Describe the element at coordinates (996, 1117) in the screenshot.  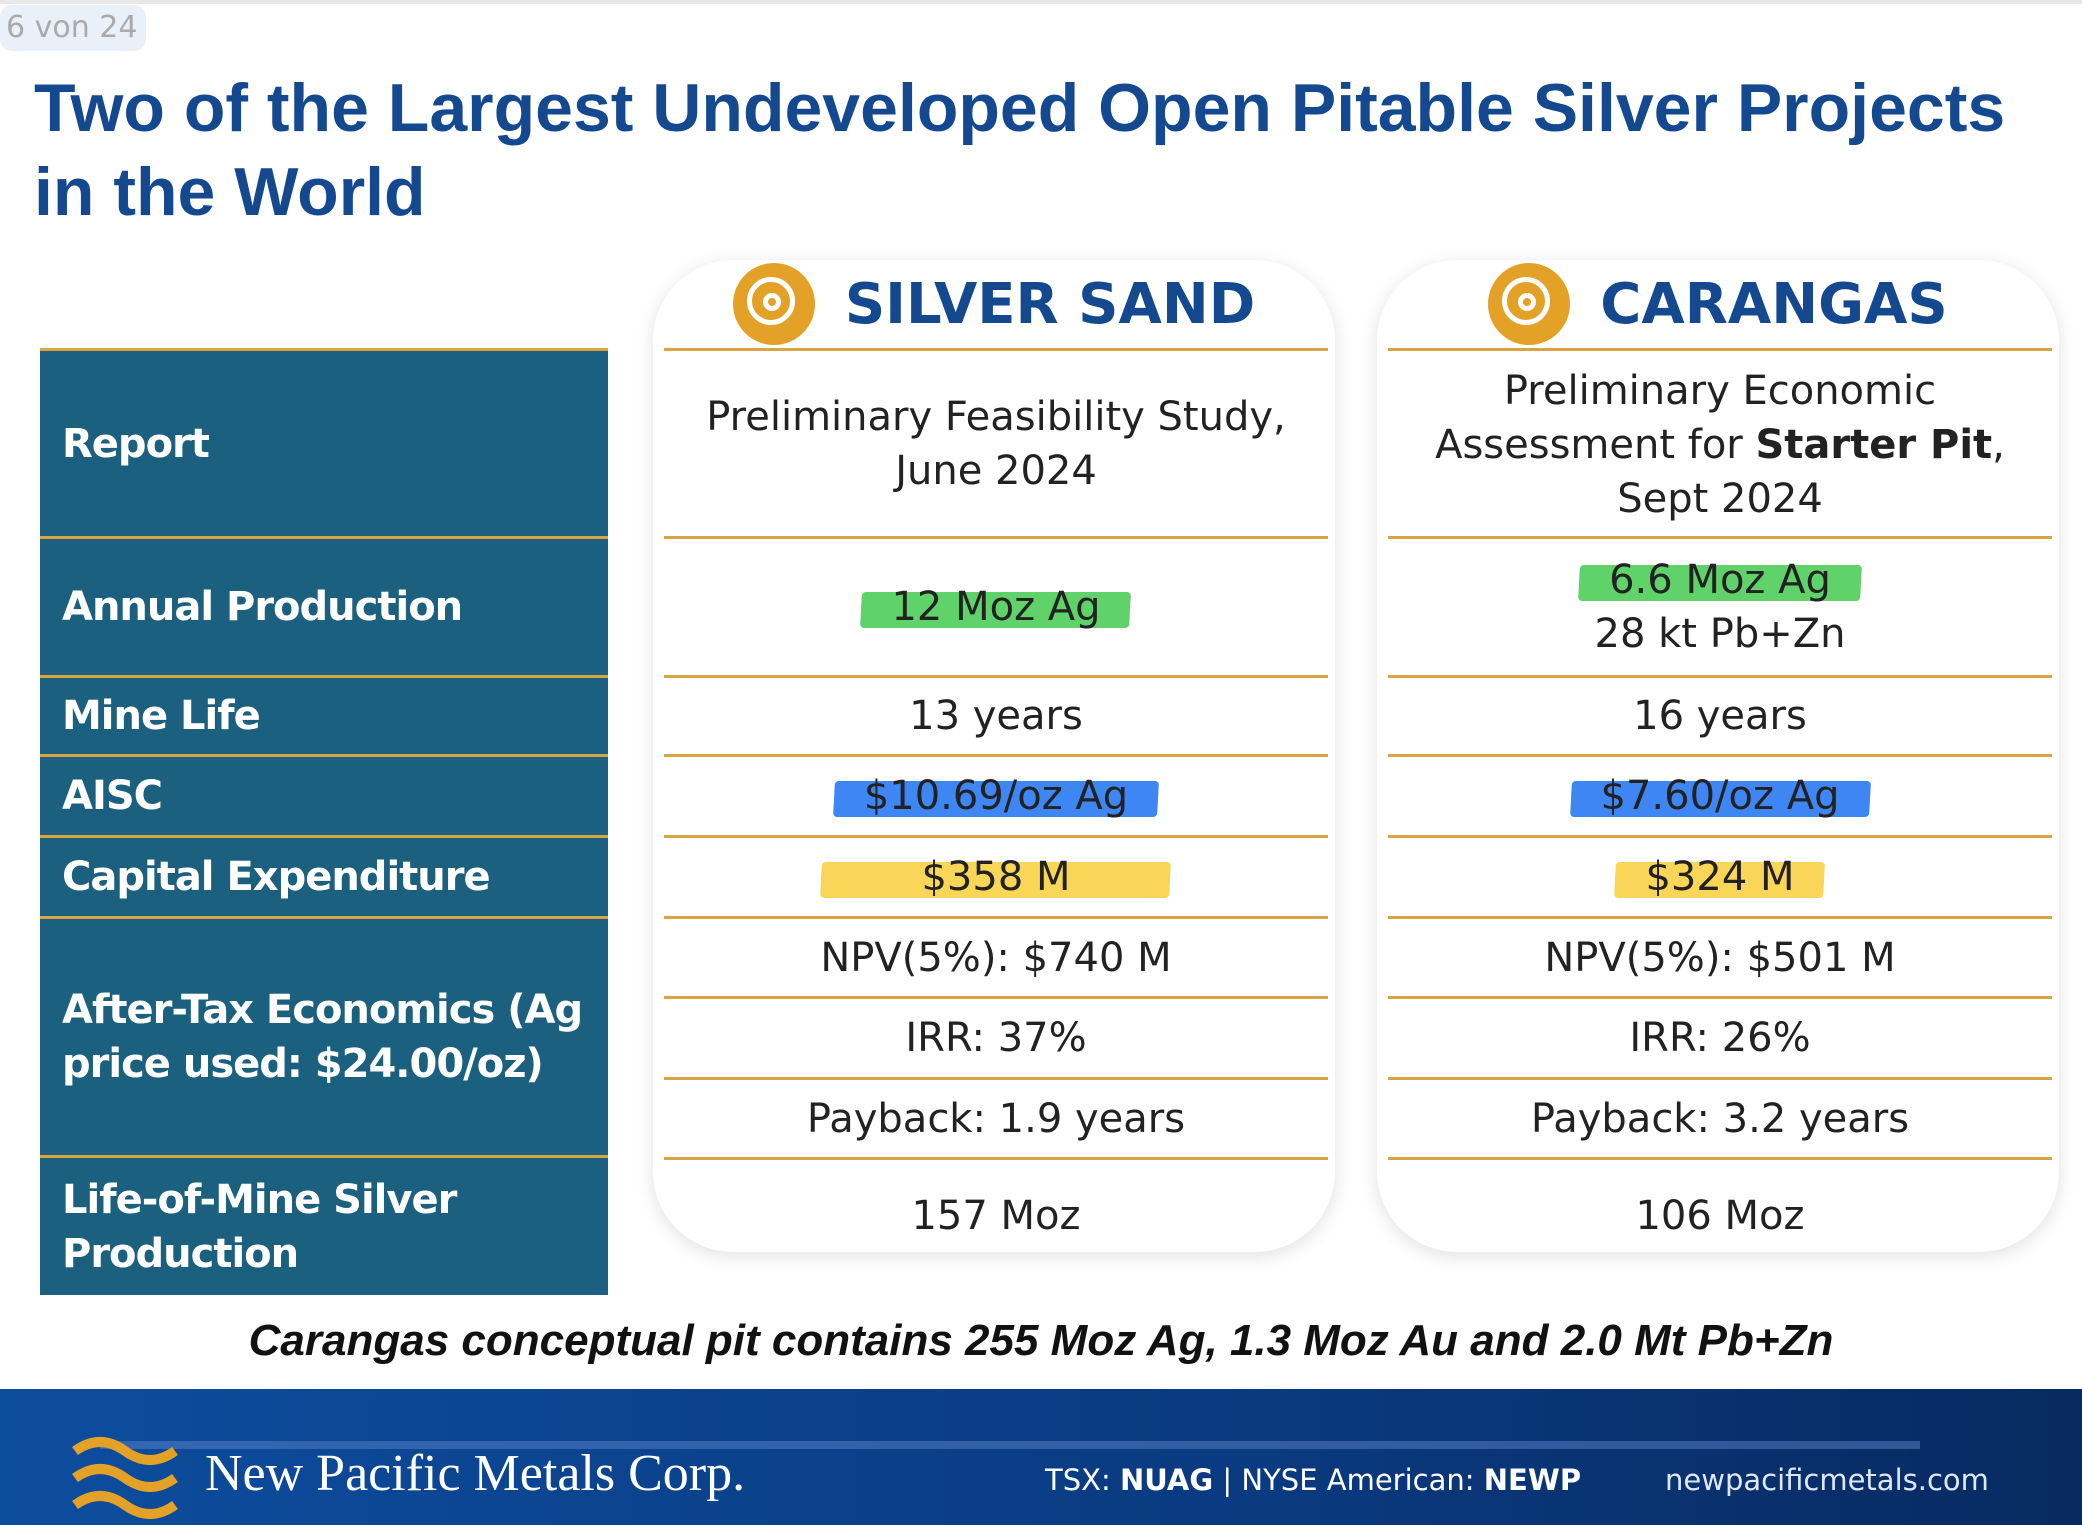
I see `payback-cell: Payback: 1.9 years` at that location.